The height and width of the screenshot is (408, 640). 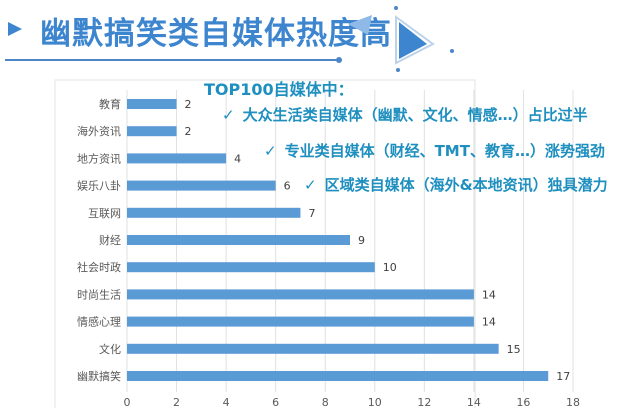 I want to click on note-item: ✓ 大众生活类自媒体（幽默、文化、情感…）占比过半, so click(x=405, y=115).